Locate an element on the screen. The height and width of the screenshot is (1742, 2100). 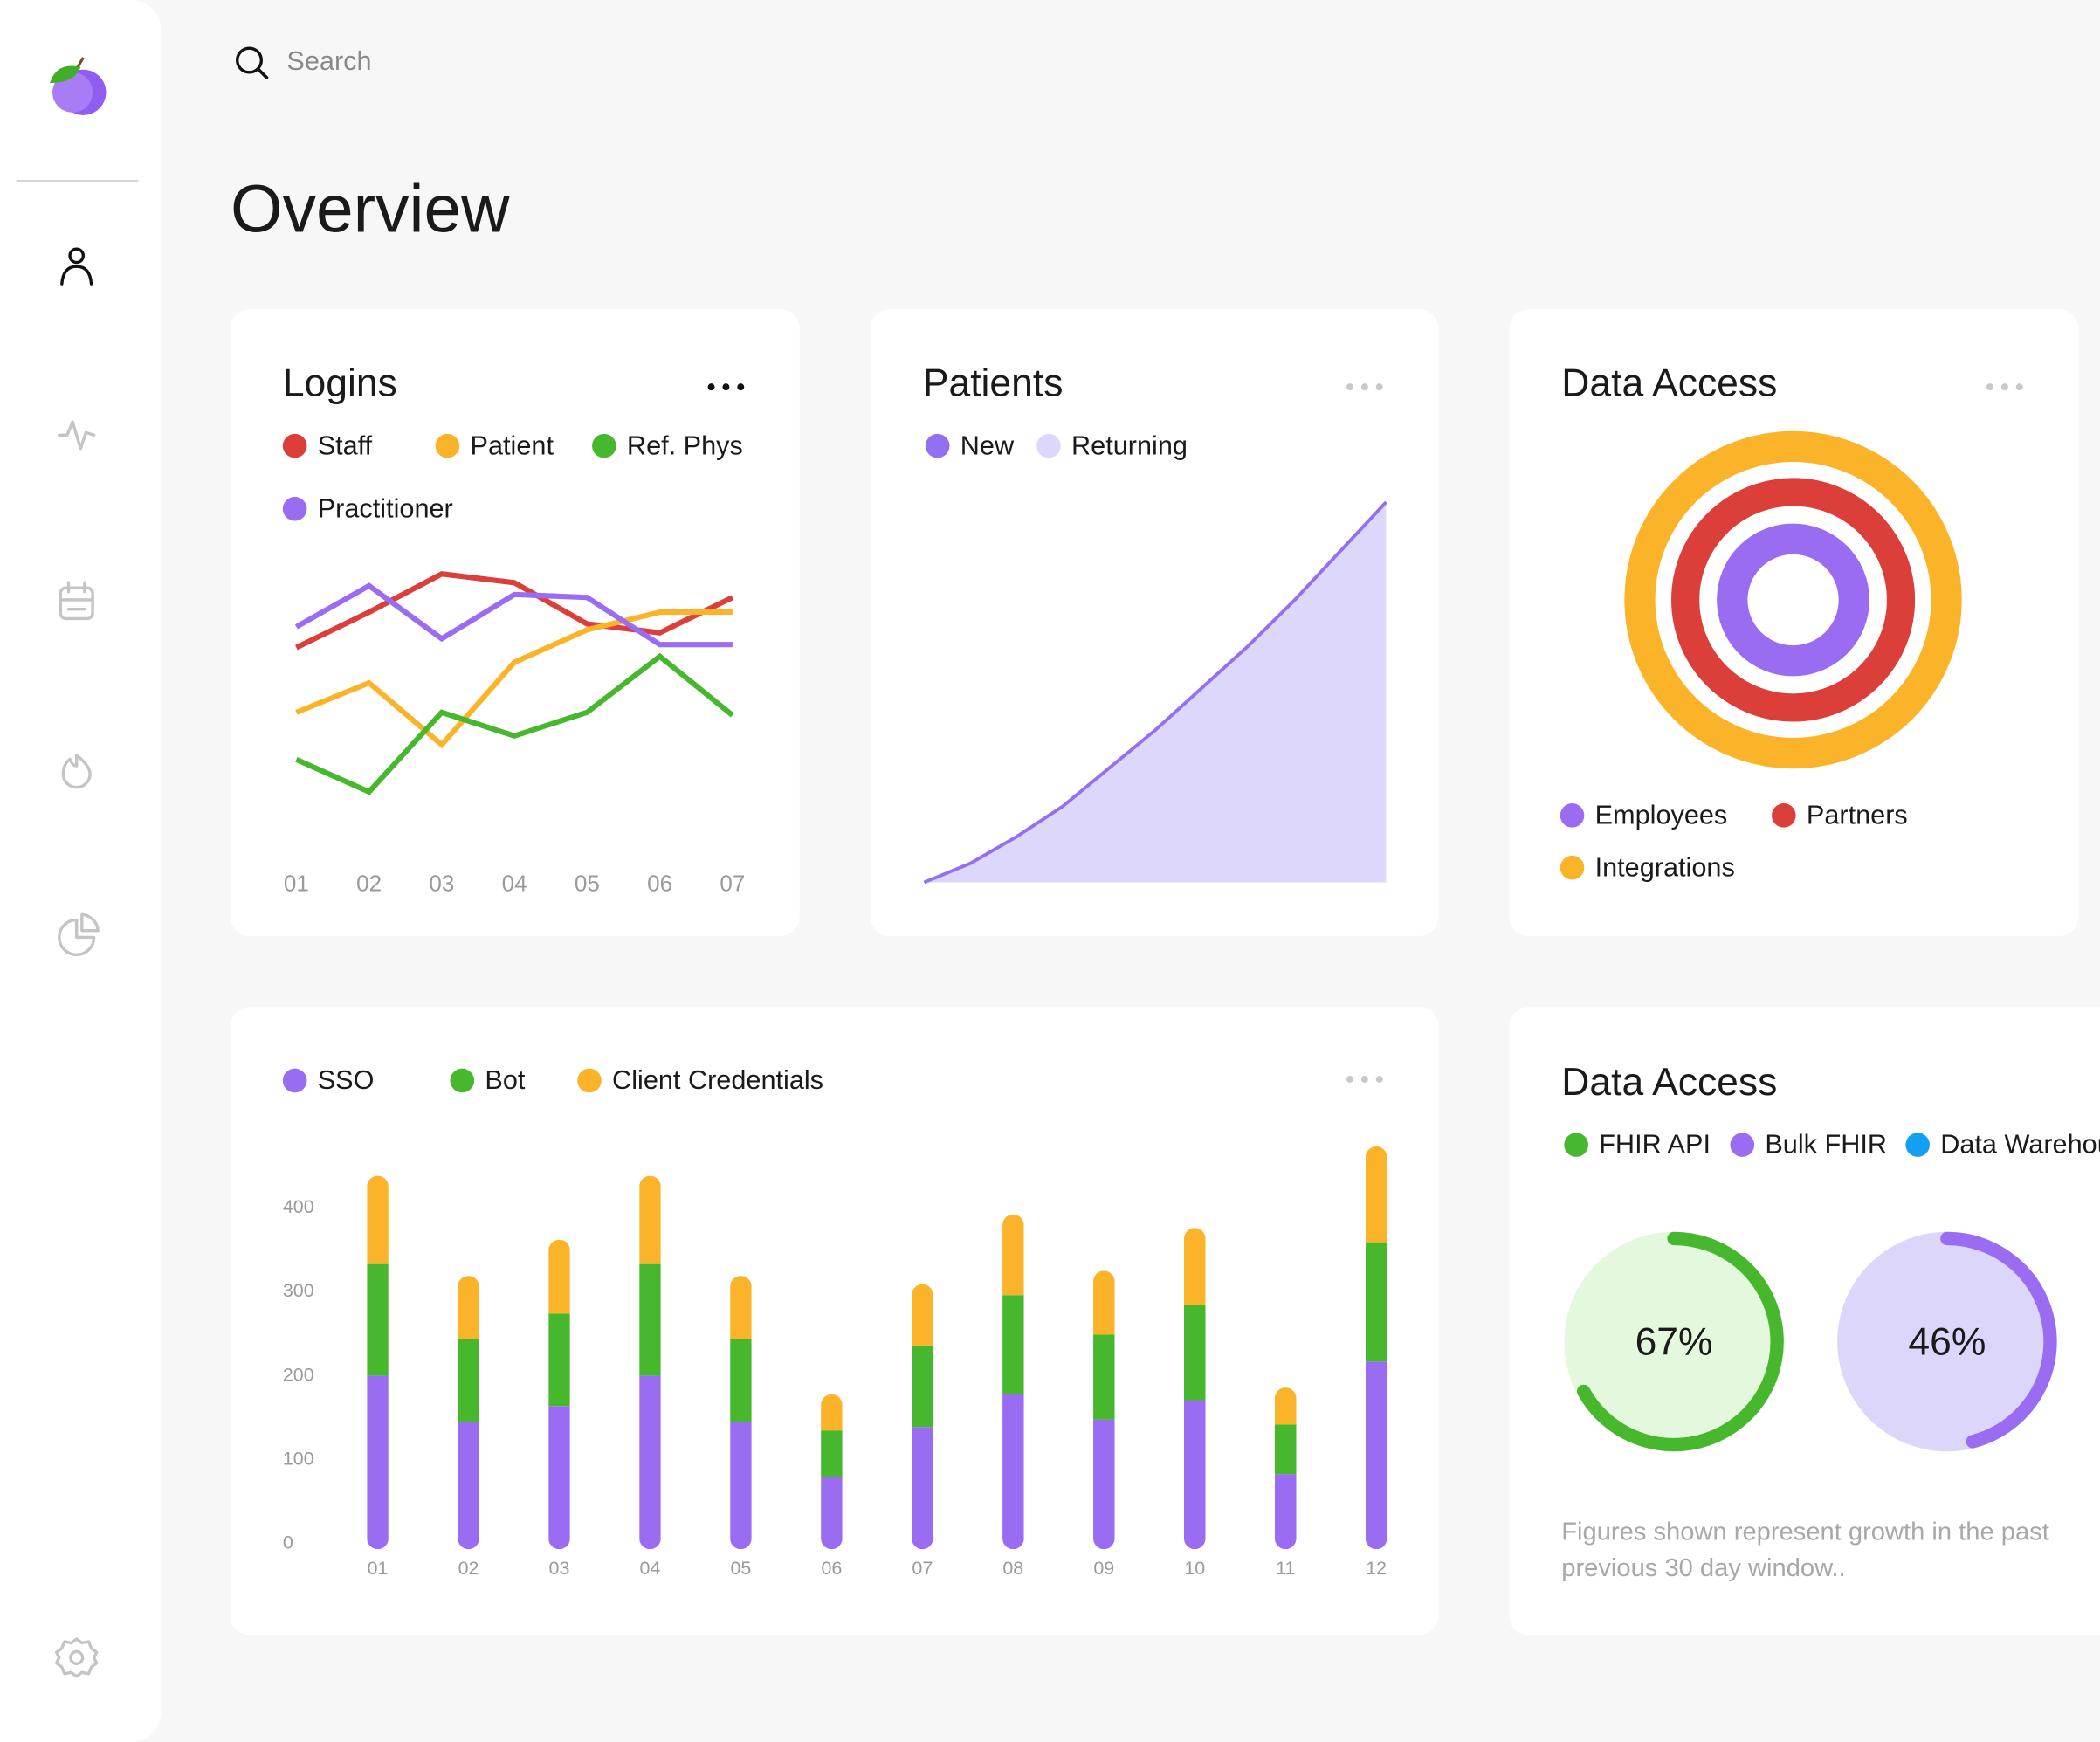
legend-label: Employees is located at coordinates (1661, 815).